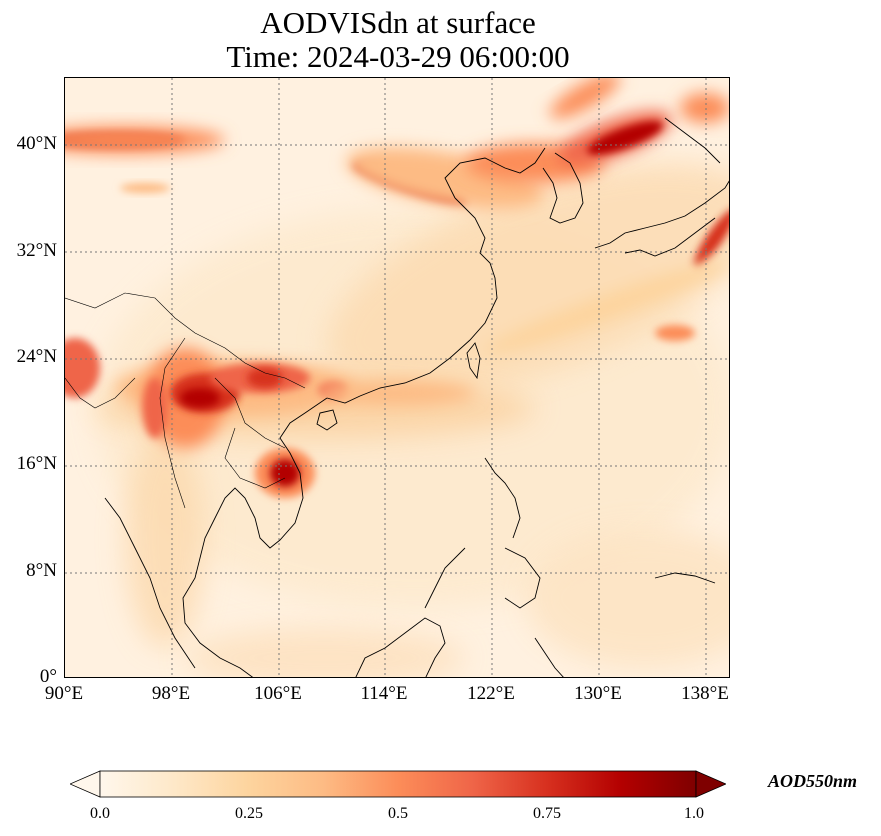 This screenshot has height=836, width=881. I want to click on colorbar-label: AOD550nm, so click(813, 781).